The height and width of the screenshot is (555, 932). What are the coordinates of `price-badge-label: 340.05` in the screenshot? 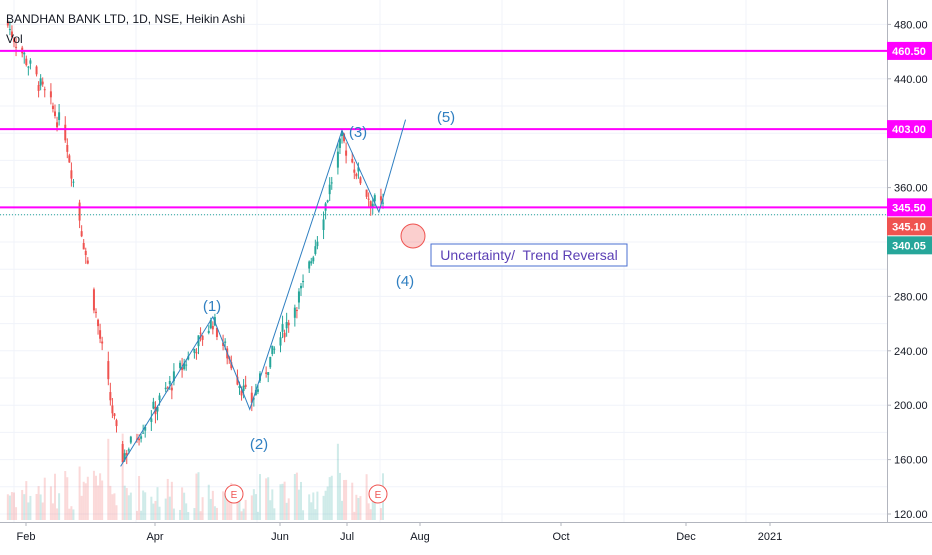 It's located at (909, 246).